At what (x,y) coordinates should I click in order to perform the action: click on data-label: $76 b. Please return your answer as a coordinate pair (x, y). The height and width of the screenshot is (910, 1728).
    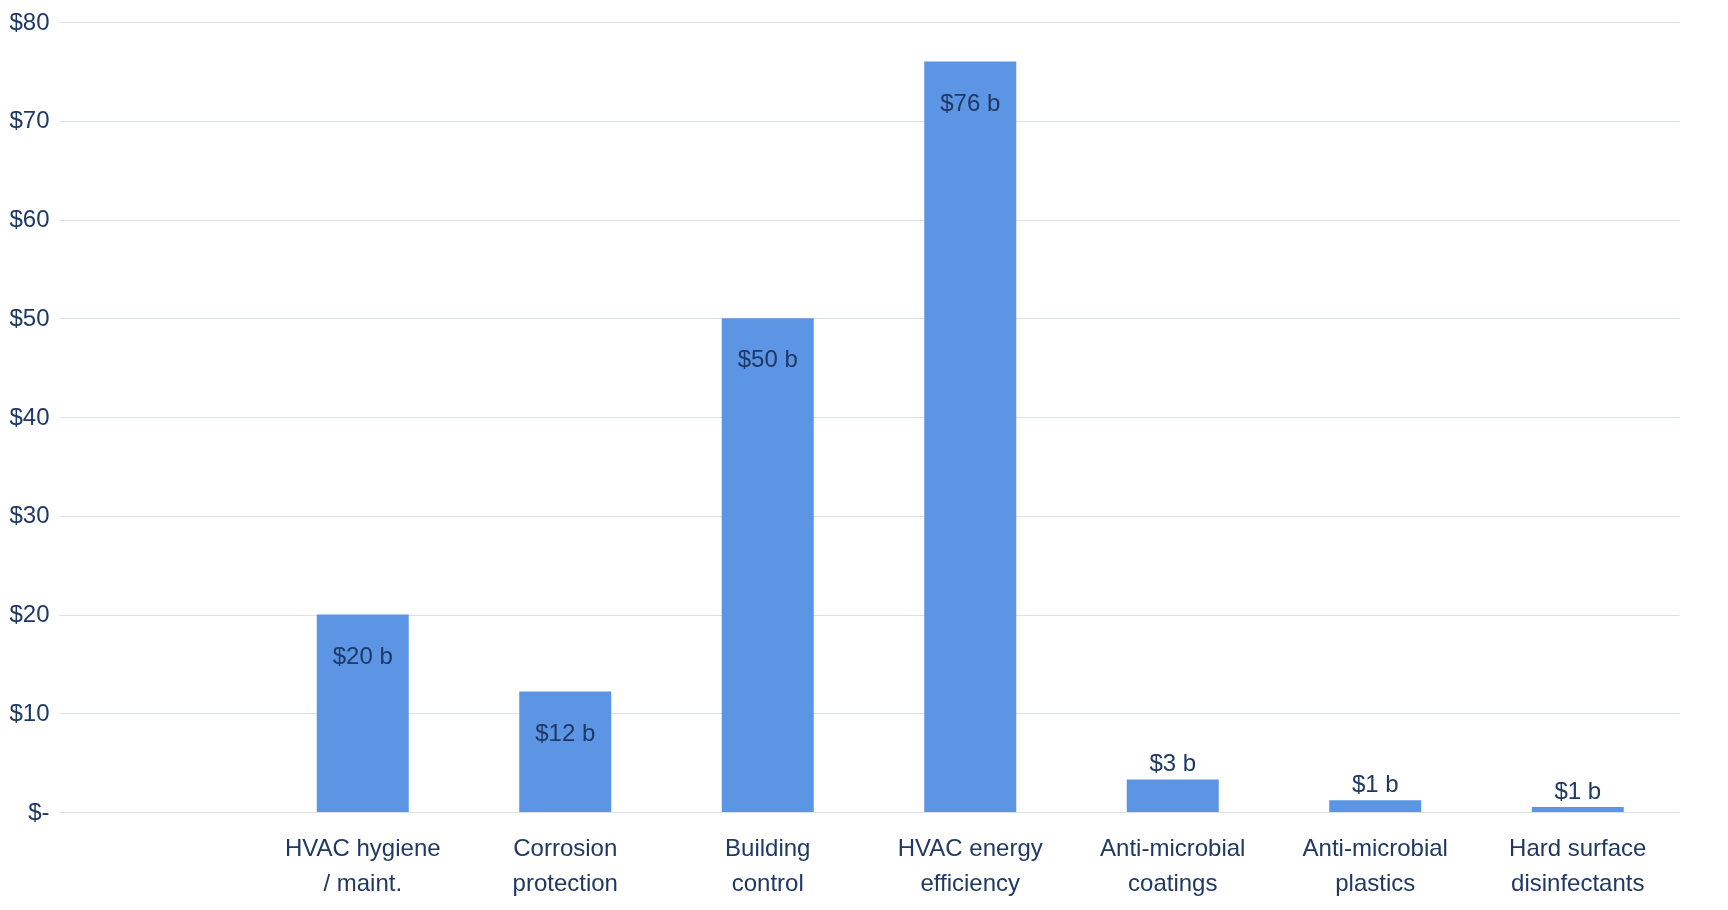
    Looking at the image, I should click on (970, 102).